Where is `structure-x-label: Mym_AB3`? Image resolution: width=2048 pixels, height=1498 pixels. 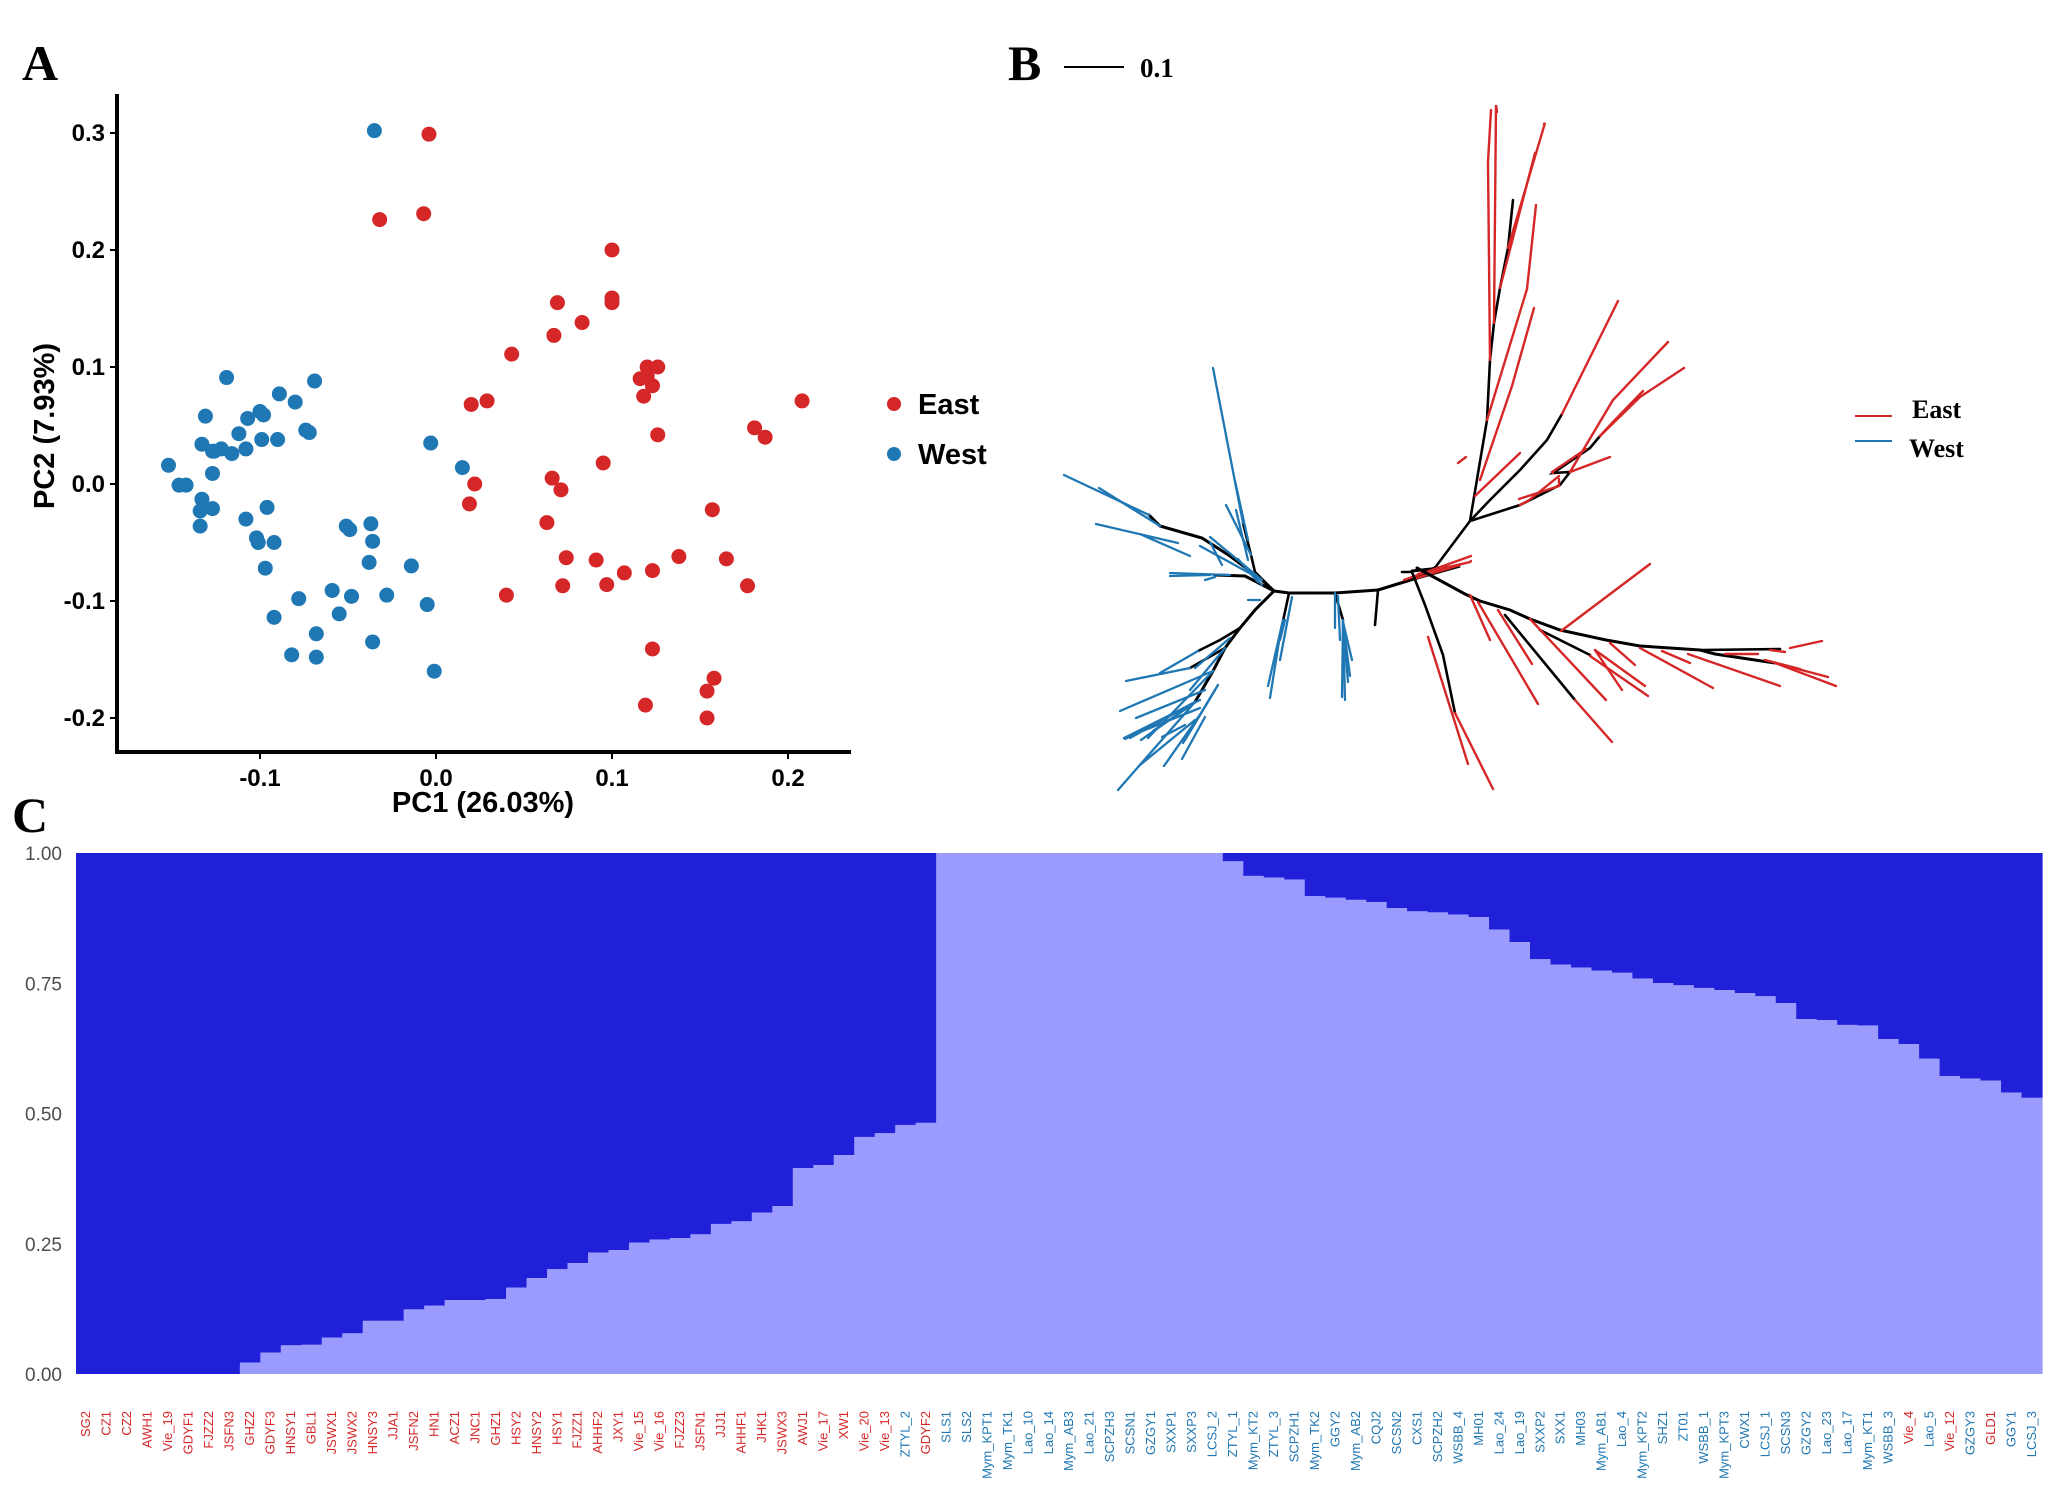 structure-x-label: Mym_AB3 is located at coordinates (1068, 1441).